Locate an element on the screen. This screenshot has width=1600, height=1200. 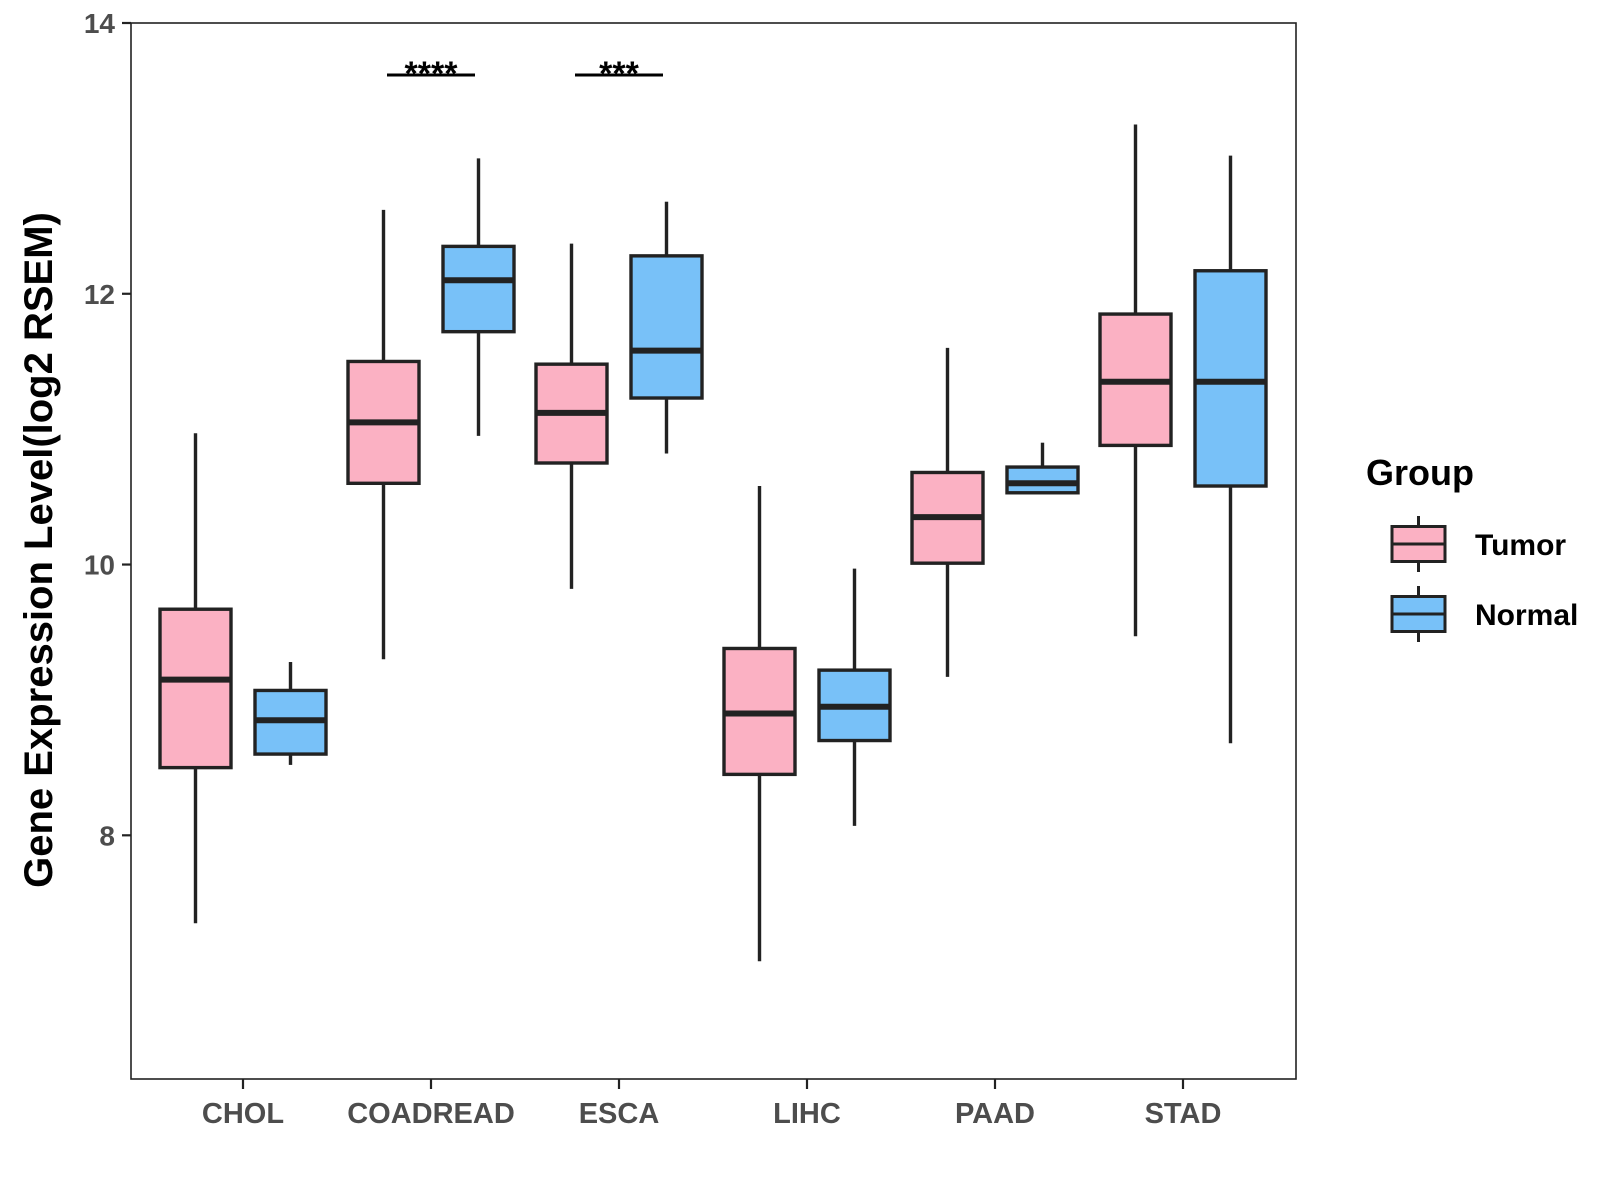
y-tick-label: 12 is located at coordinates (99, 294).